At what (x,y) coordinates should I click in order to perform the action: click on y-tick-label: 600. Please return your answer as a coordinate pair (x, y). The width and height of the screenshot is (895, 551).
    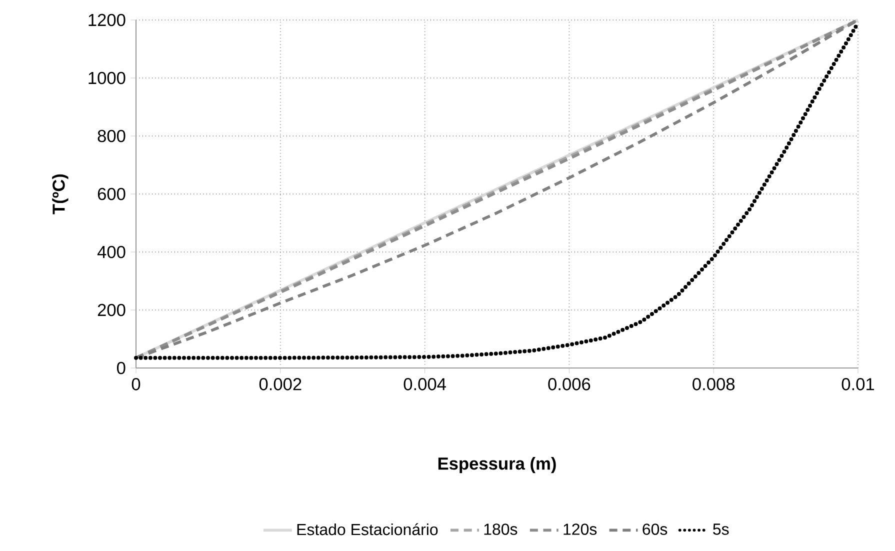
    Looking at the image, I should click on (112, 194).